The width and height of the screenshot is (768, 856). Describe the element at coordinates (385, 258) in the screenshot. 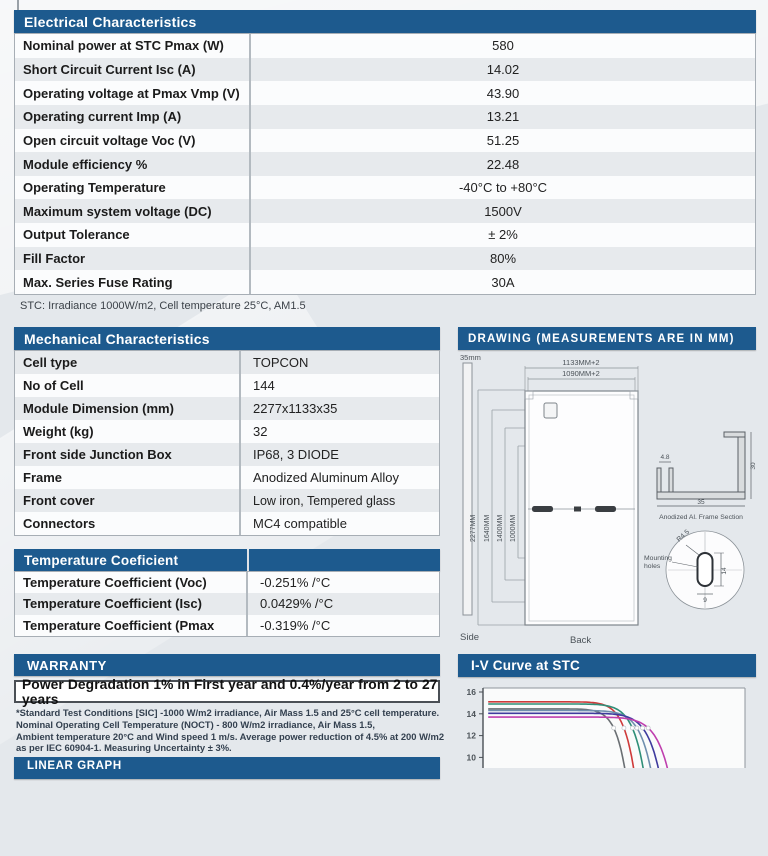

I see `table-row: Fill Factor 80%` at that location.